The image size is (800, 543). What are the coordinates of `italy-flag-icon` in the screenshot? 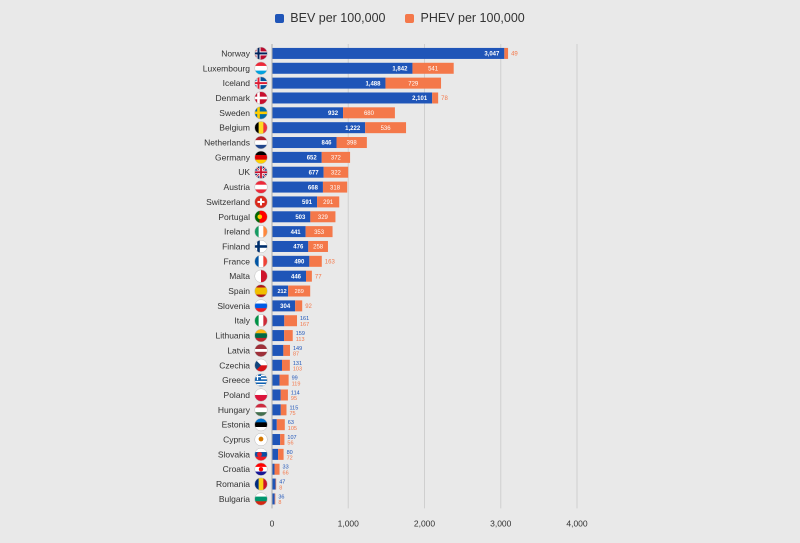 It's located at (261, 321).